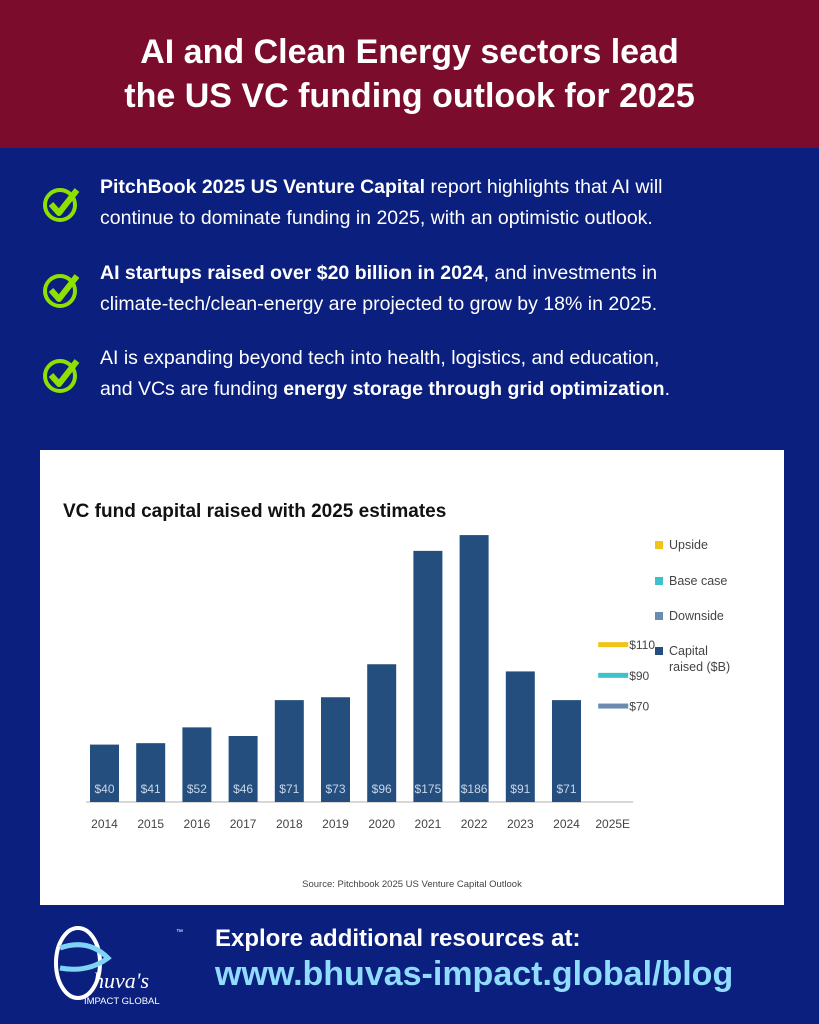  What do you see at coordinates (639, 676) in the screenshot?
I see `estimate-label: $90` at bounding box center [639, 676].